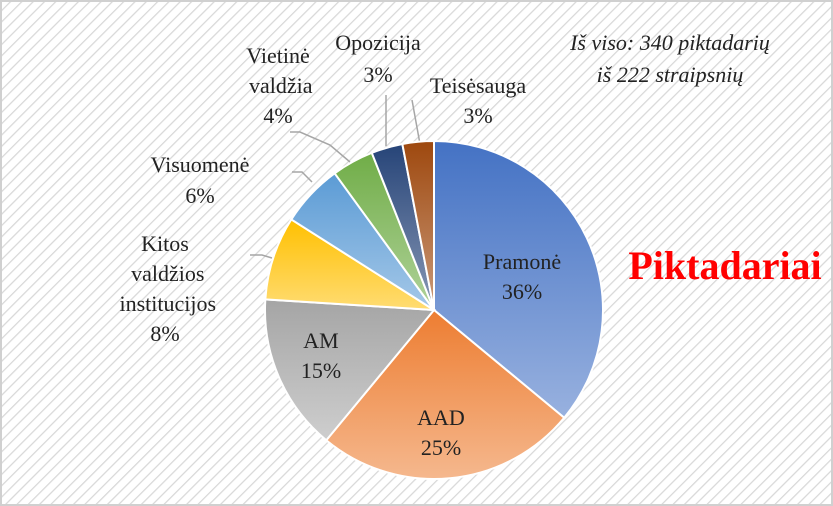 The width and height of the screenshot is (833, 506). What do you see at coordinates (200, 164) in the screenshot?
I see `slice-label: Visuomenė` at bounding box center [200, 164].